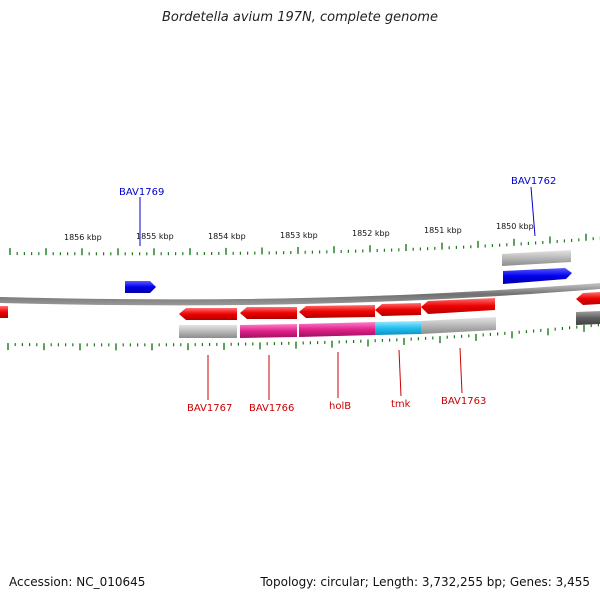  What do you see at coordinates (141, 192) in the screenshot?
I see `label-bav1769: BAV1769` at bounding box center [141, 192].